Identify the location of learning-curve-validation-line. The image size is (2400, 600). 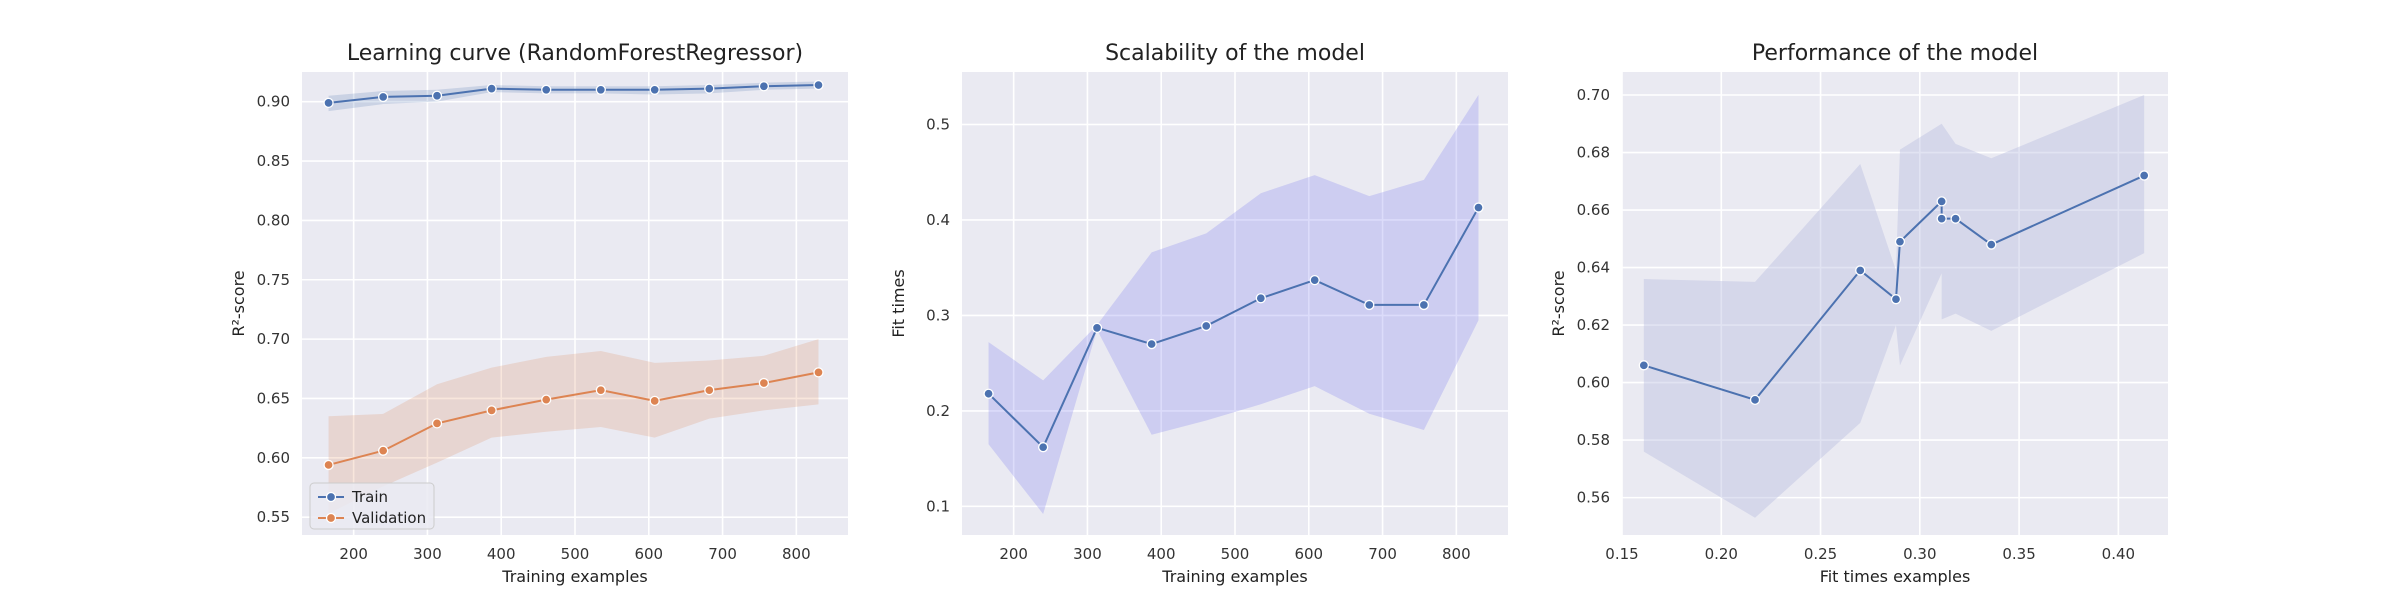
(573, 418).